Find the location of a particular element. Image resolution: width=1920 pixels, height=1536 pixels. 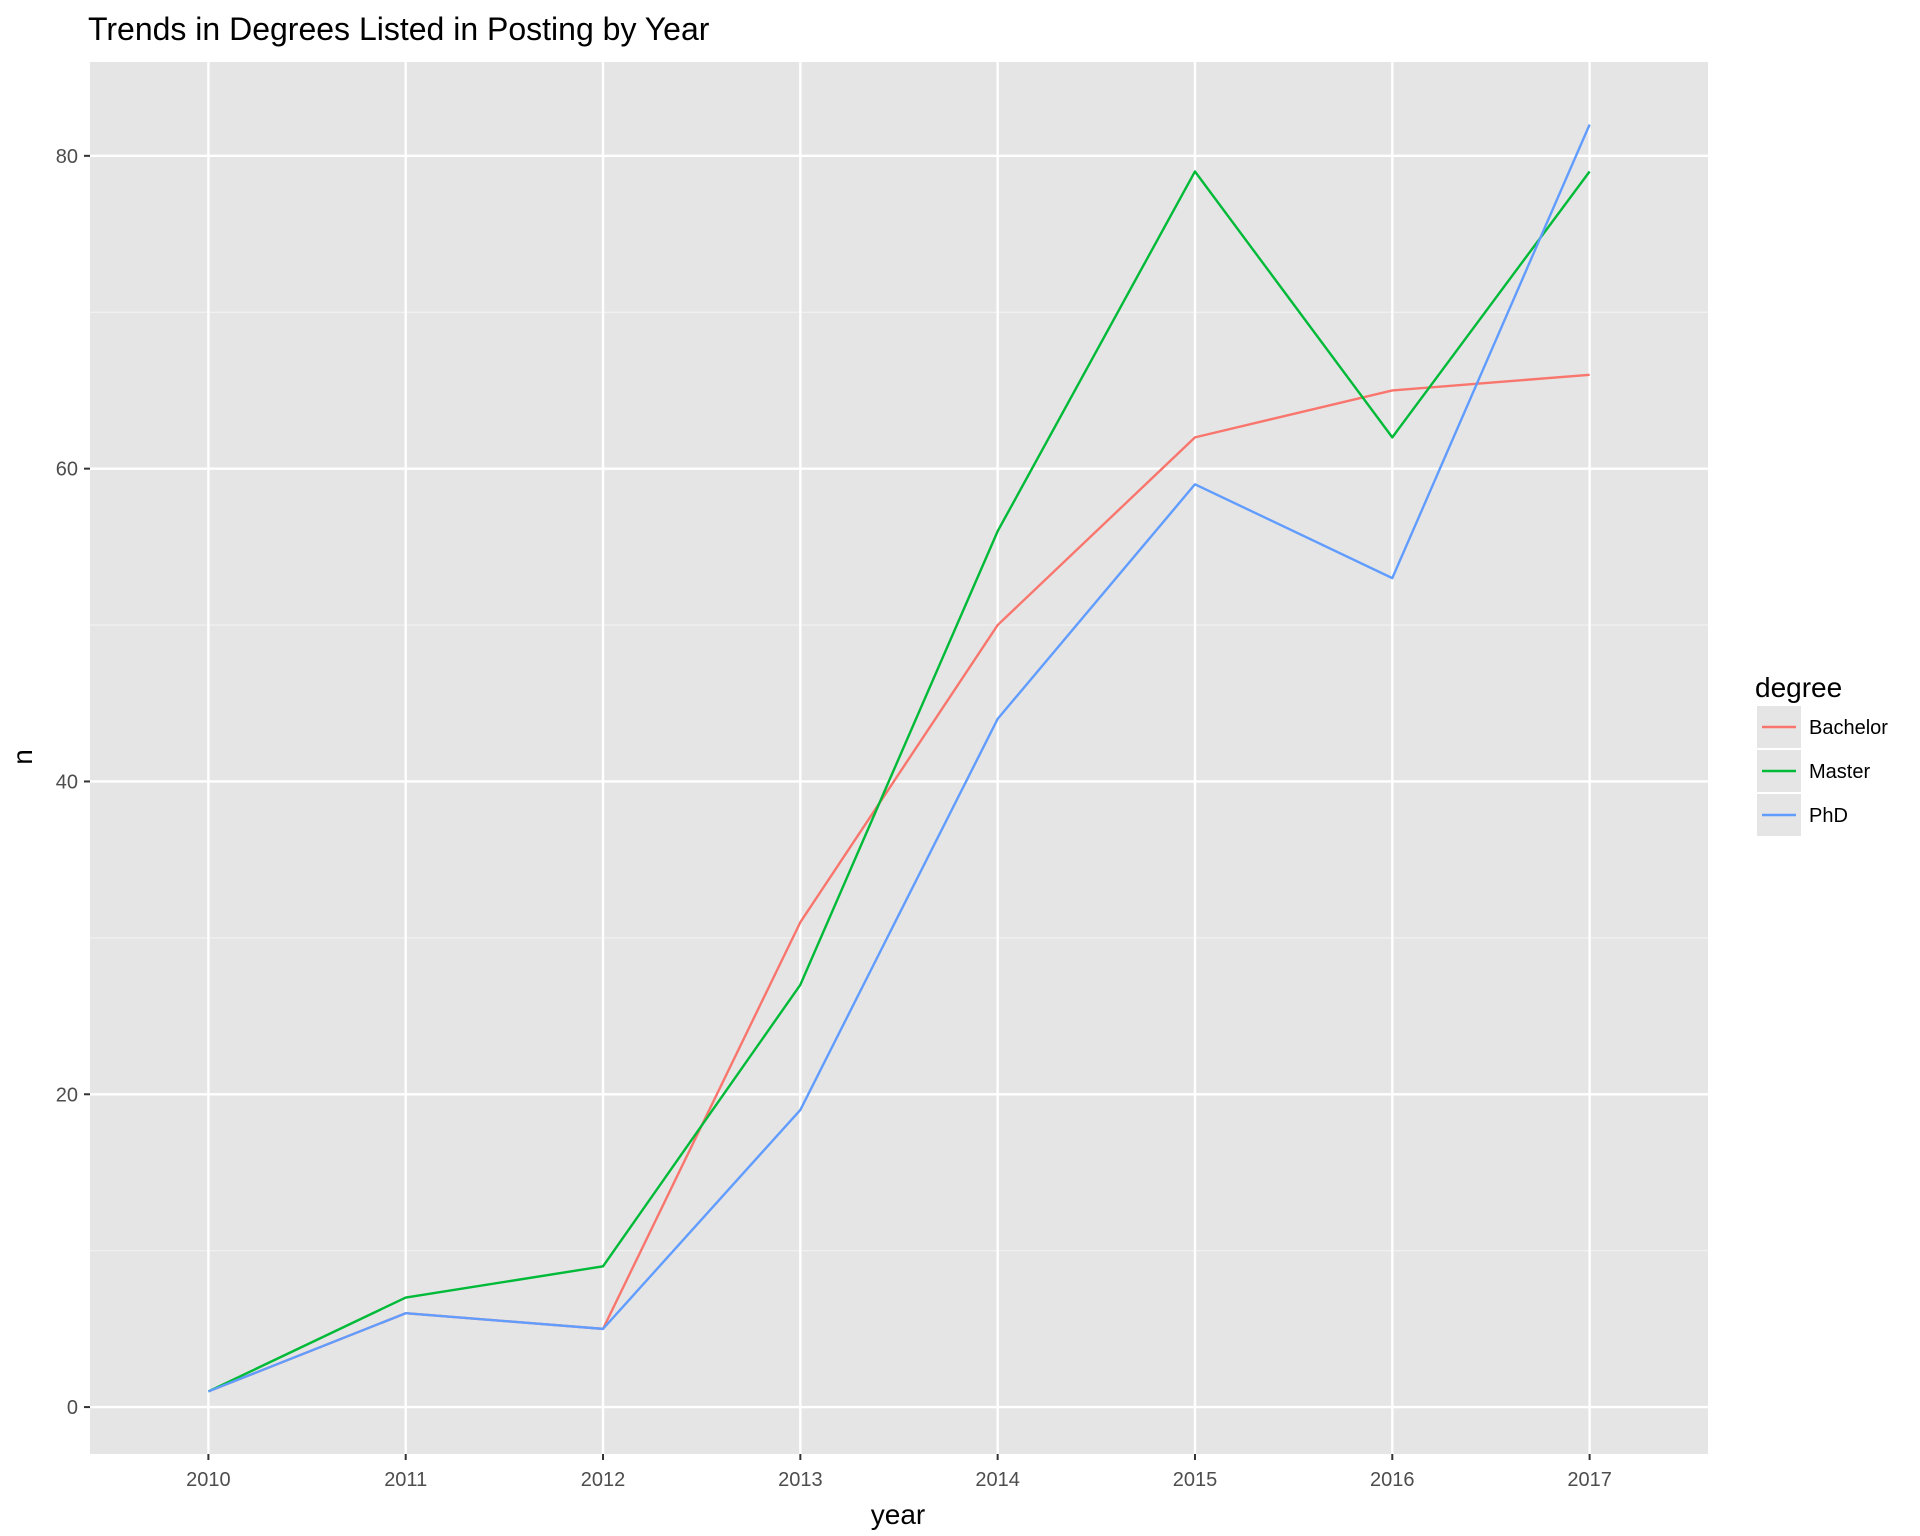

x-axis-title: year is located at coordinates (898, 1514).